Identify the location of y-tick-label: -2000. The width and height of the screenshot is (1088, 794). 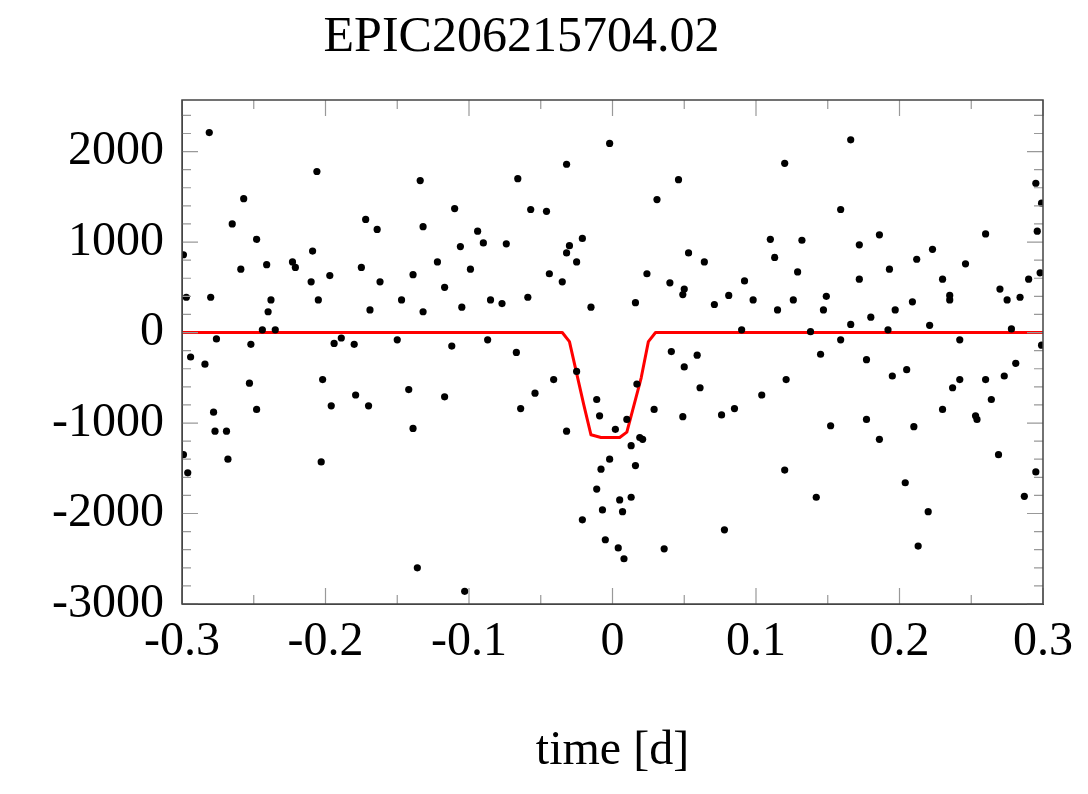
(108, 510).